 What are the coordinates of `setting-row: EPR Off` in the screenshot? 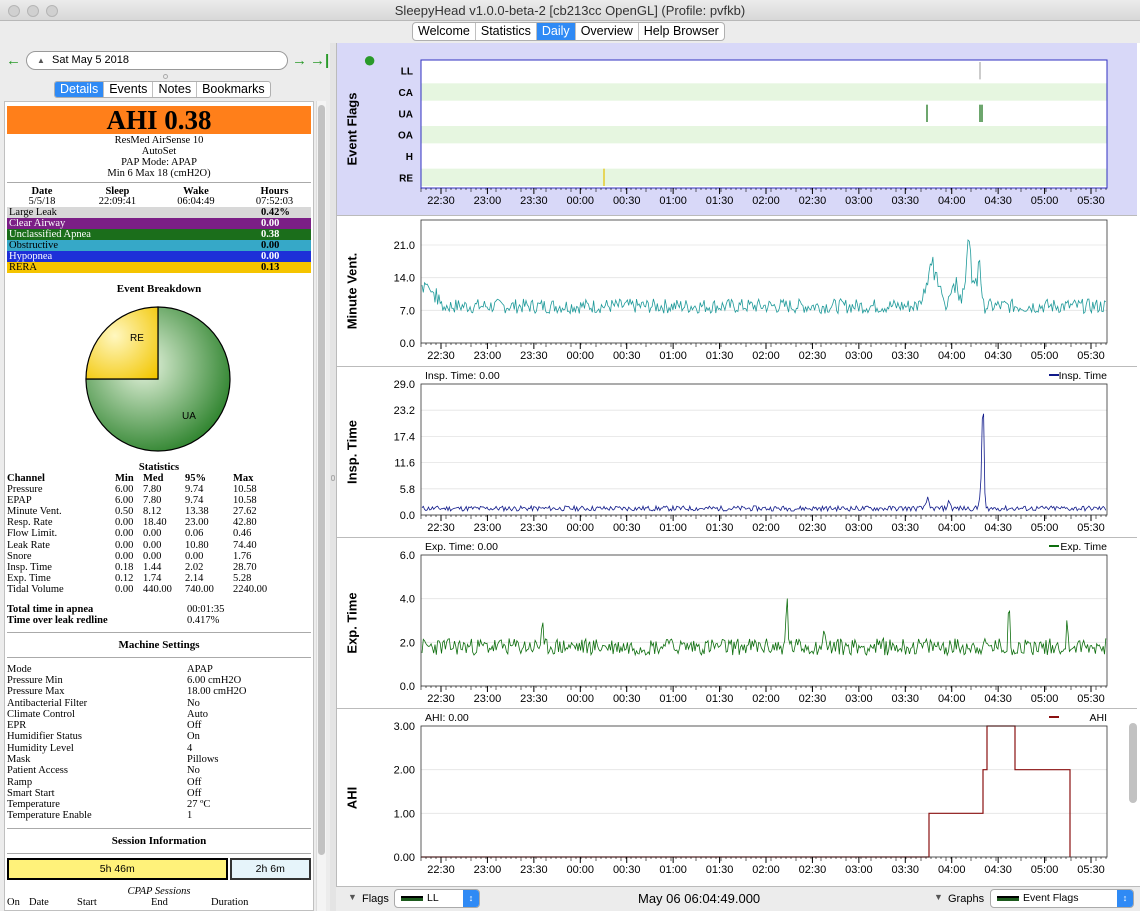 It's located at (159, 725).